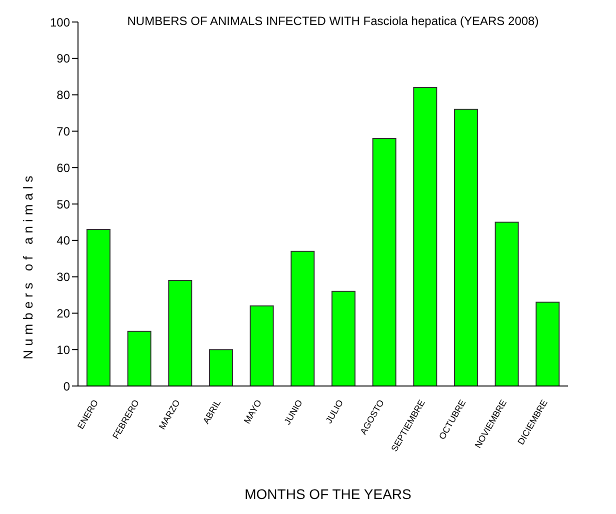 This screenshot has height=514, width=616. What do you see at coordinates (328, 494) in the screenshot?
I see `x-axis-title: MONTHS OF THE YEARS` at bounding box center [328, 494].